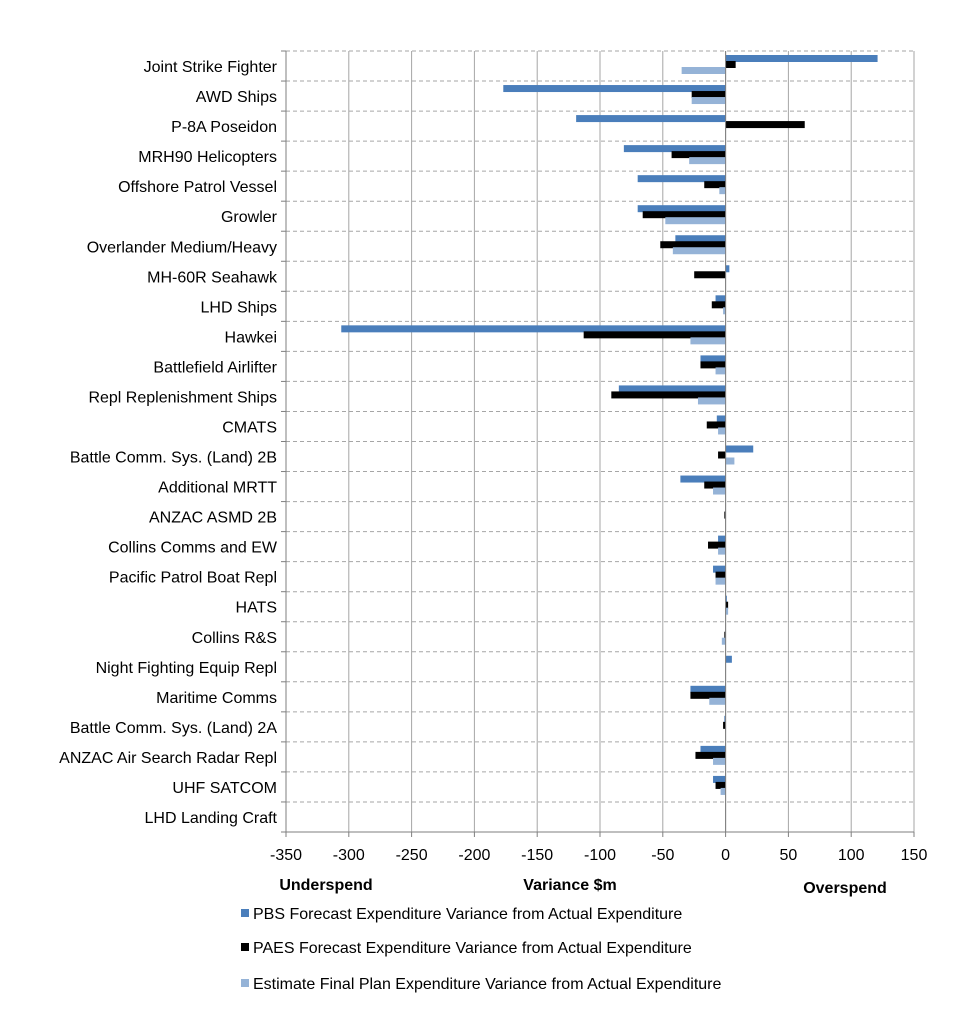 The height and width of the screenshot is (1030, 967). I want to click on overspend-annotation: Overspend, so click(845, 888).